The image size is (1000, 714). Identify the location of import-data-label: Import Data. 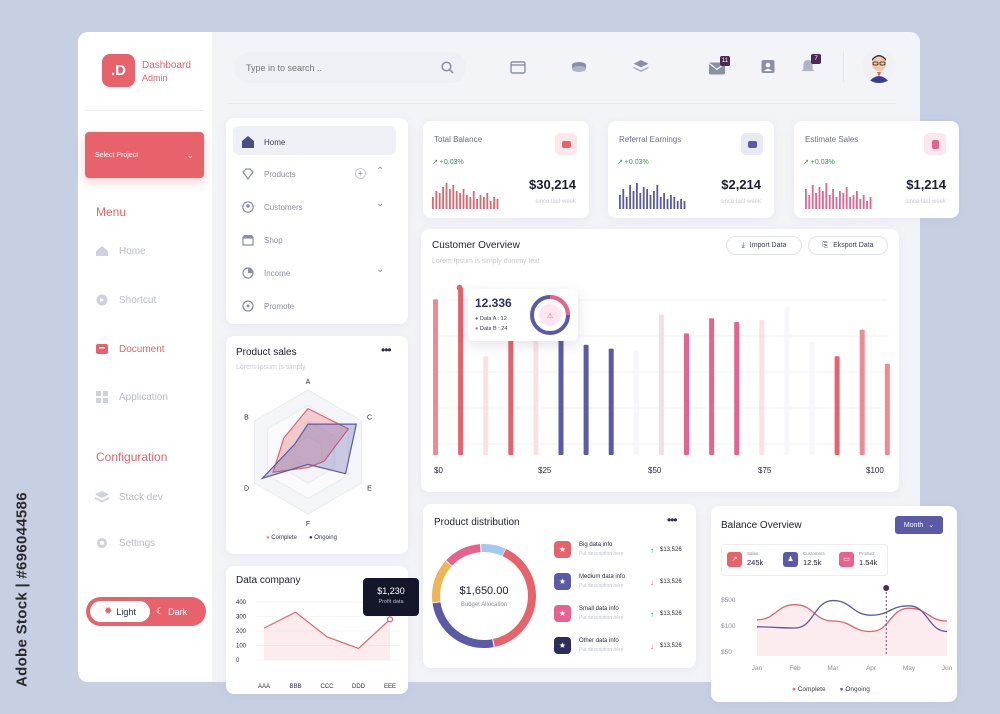
(768, 245).